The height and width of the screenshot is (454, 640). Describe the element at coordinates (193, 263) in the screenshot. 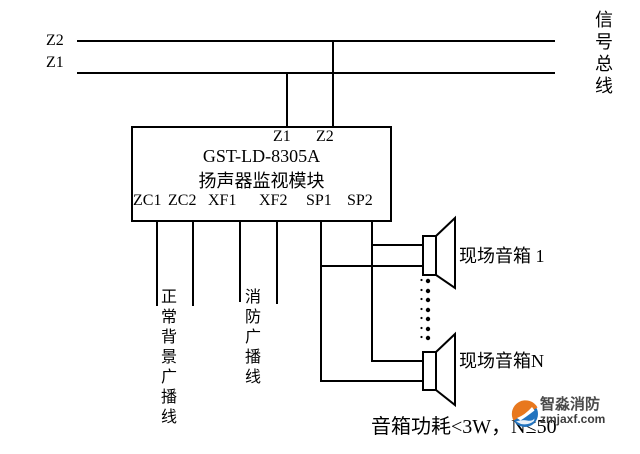

I see `wire-zc2` at that location.